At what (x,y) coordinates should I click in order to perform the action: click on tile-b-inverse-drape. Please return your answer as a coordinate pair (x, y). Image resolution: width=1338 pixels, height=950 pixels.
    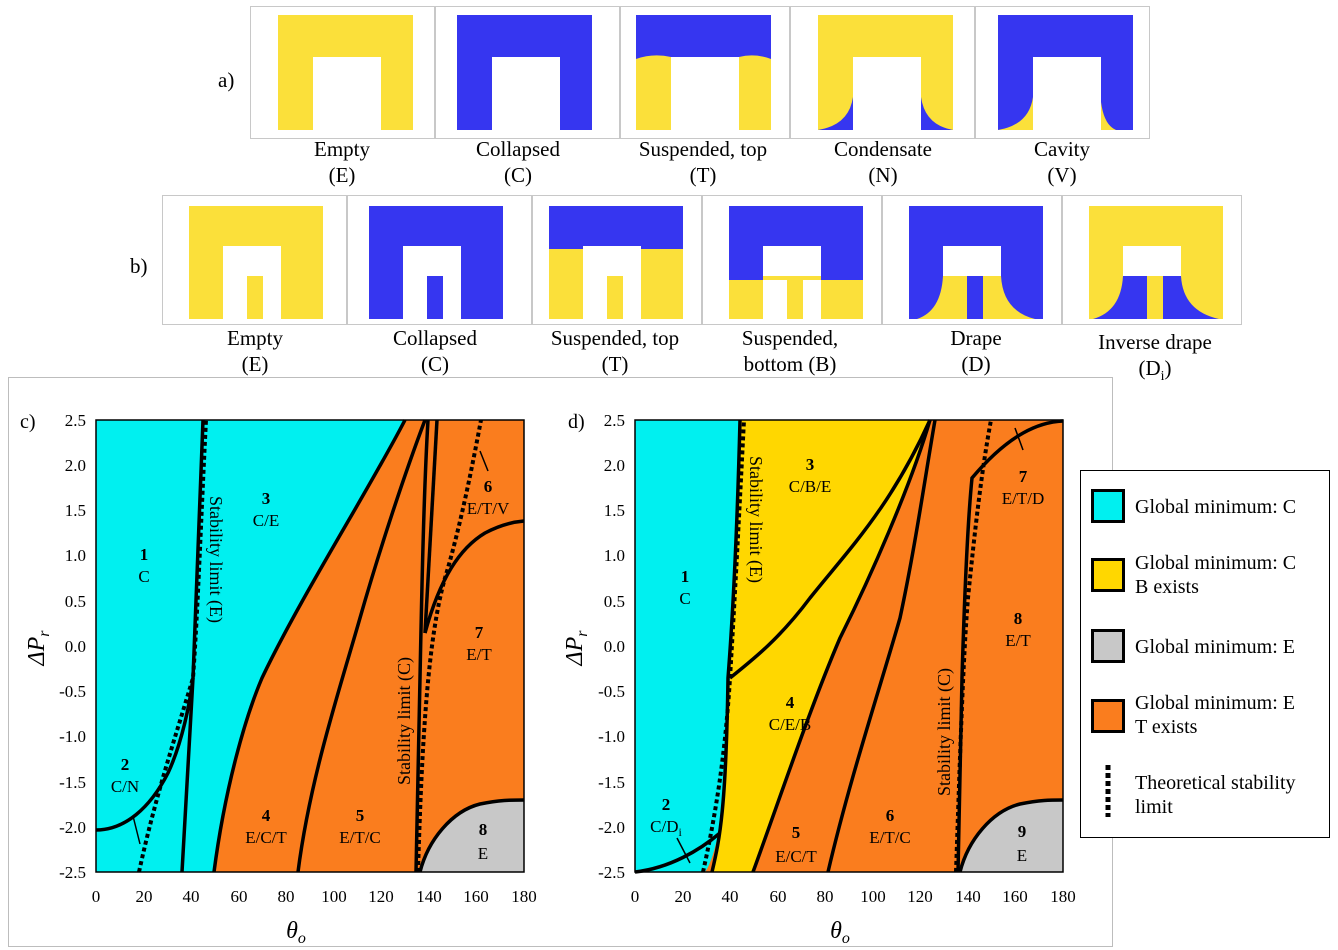
    Looking at the image, I should click on (1152, 260).